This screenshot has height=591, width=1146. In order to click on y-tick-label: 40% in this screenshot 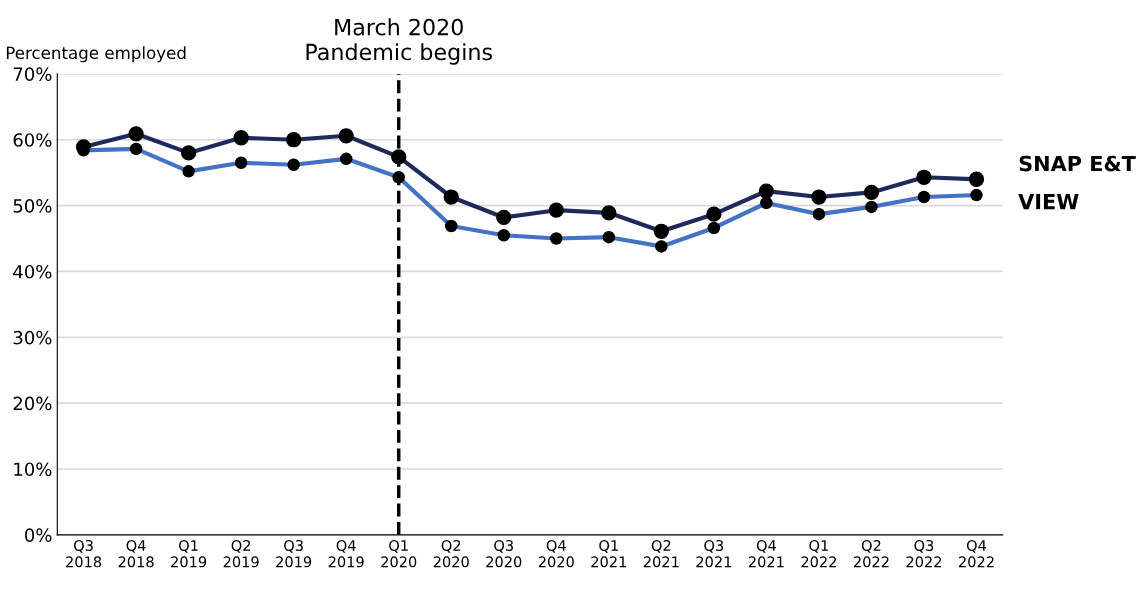, I will do `click(32, 271)`.